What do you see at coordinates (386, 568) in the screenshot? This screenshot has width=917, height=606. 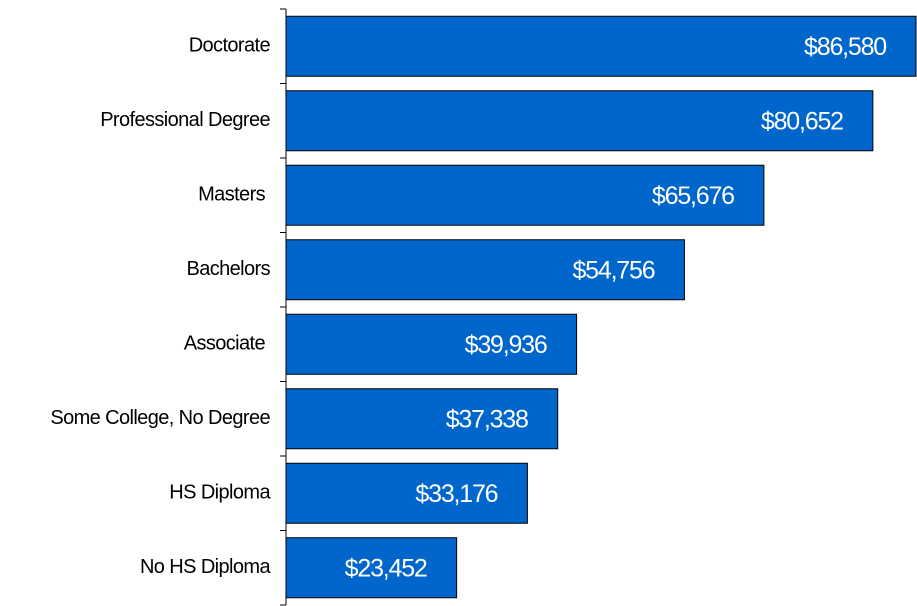 I see `value-label: $23,452` at bounding box center [386, 568].